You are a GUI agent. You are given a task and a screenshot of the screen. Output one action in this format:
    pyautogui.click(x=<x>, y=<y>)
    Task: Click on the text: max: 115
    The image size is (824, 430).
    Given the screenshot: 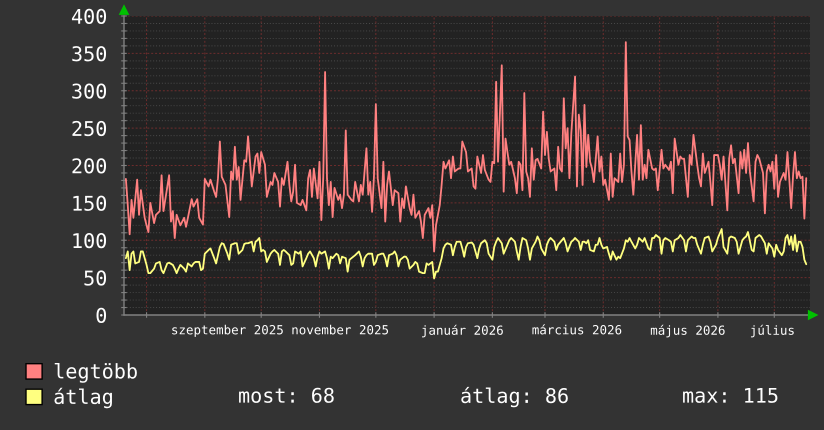 What is the action you would take?
    pyautogui.click(x=730, y=395)
    